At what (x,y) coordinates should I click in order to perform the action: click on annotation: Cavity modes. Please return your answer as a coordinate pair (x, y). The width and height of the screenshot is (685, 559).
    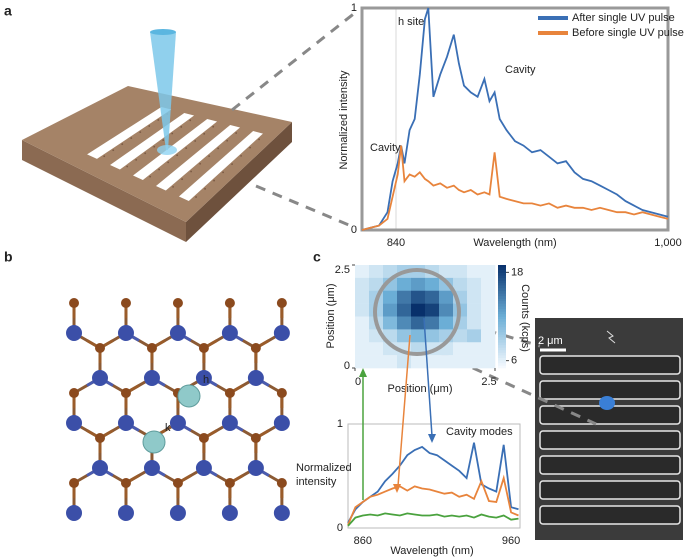
    Looking at the image, I should click on (479, 432).